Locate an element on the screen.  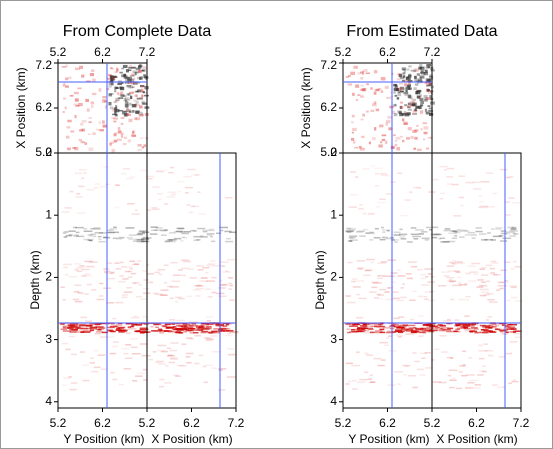
depth-tick-label: 0 is located at coordinates (333, 152).